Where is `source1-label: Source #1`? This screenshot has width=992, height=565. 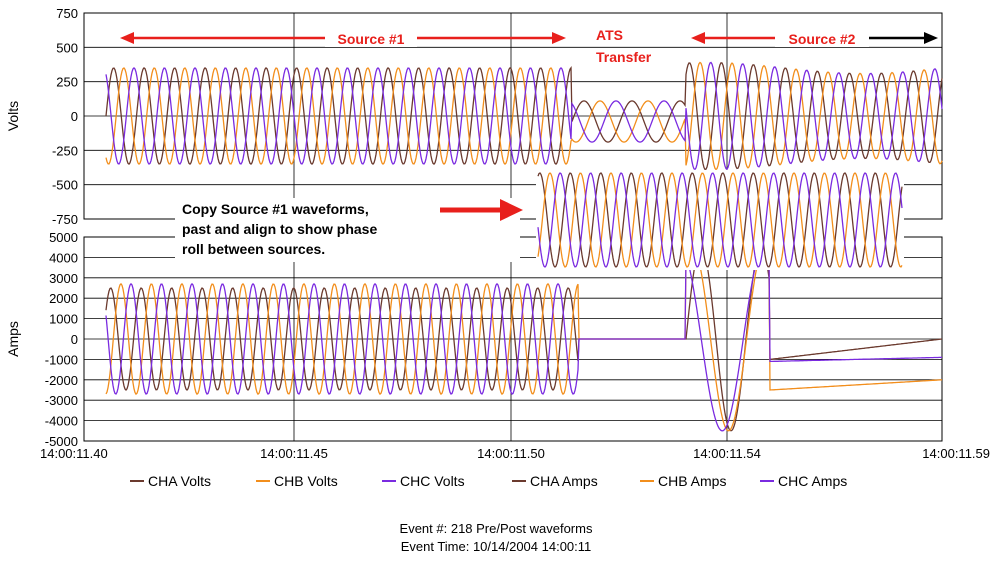
source1-label: Source #1 is located at coordinates (371, 39).